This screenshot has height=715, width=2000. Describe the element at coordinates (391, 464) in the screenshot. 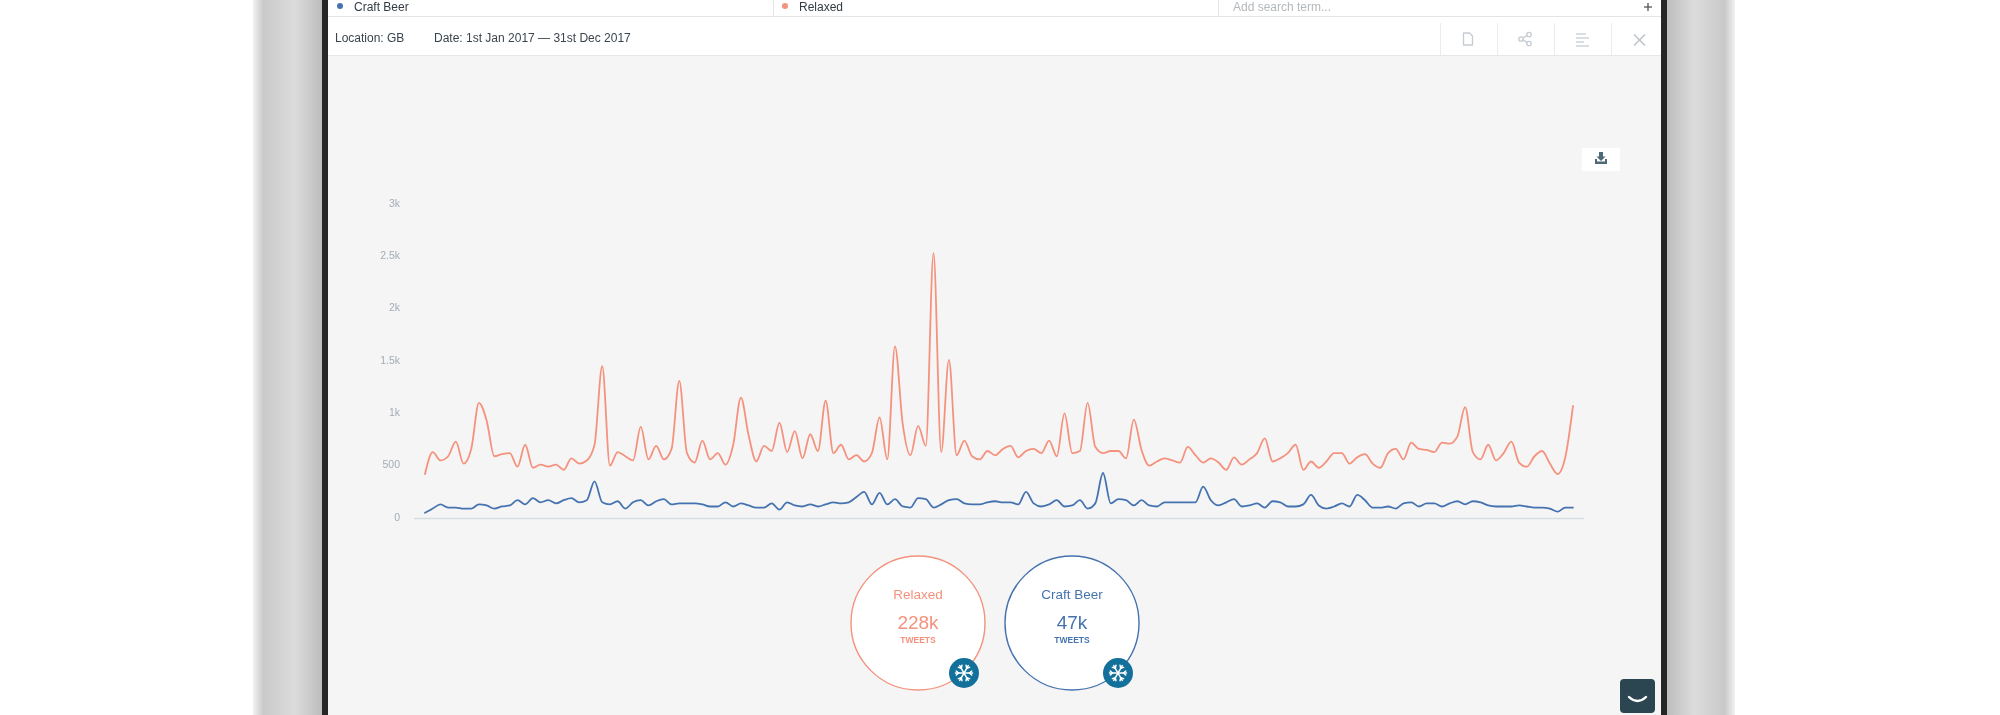

I see `y-tick-label: 500` at that location.